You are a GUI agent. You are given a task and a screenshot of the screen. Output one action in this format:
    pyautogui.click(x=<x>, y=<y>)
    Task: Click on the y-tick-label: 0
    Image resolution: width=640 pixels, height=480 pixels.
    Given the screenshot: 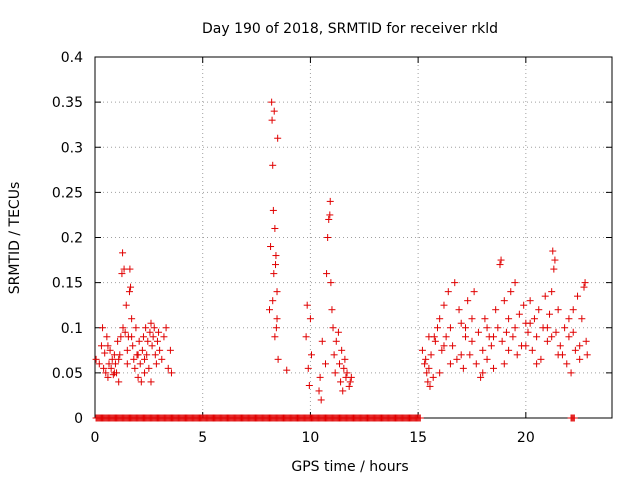 What is the action you would take?
    pyautogui.click(x=78, y=419)
    